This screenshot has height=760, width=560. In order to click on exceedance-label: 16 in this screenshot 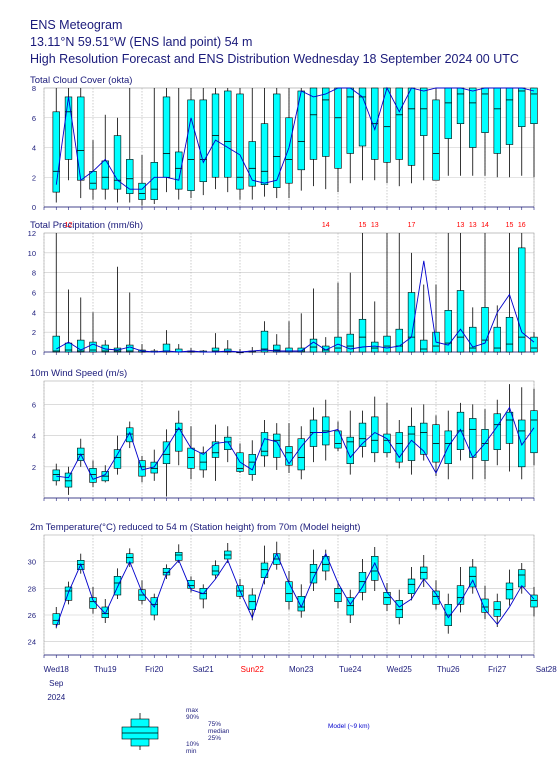, I will do `click(522, 225)`.